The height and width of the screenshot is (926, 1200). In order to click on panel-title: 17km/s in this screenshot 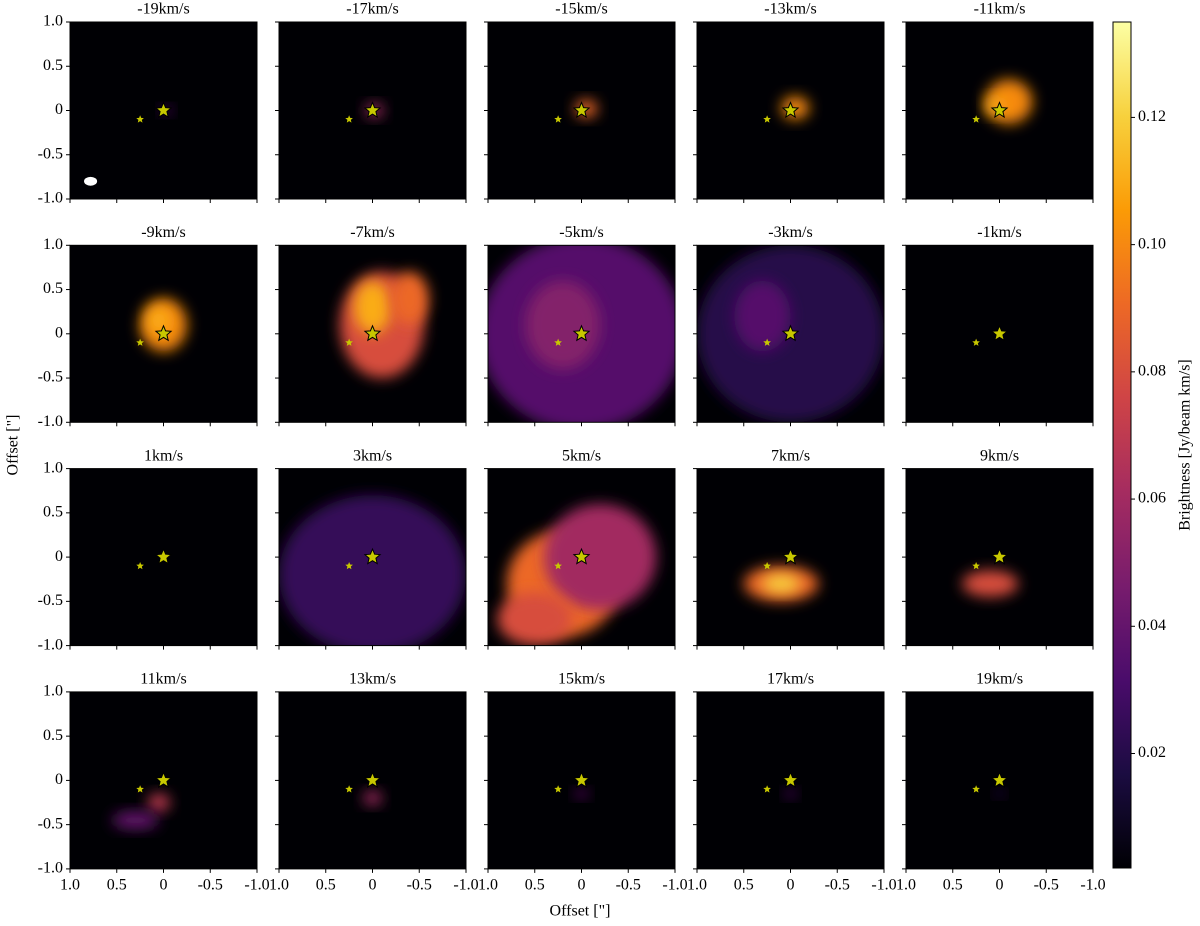, I will do `click(790, 679)`.